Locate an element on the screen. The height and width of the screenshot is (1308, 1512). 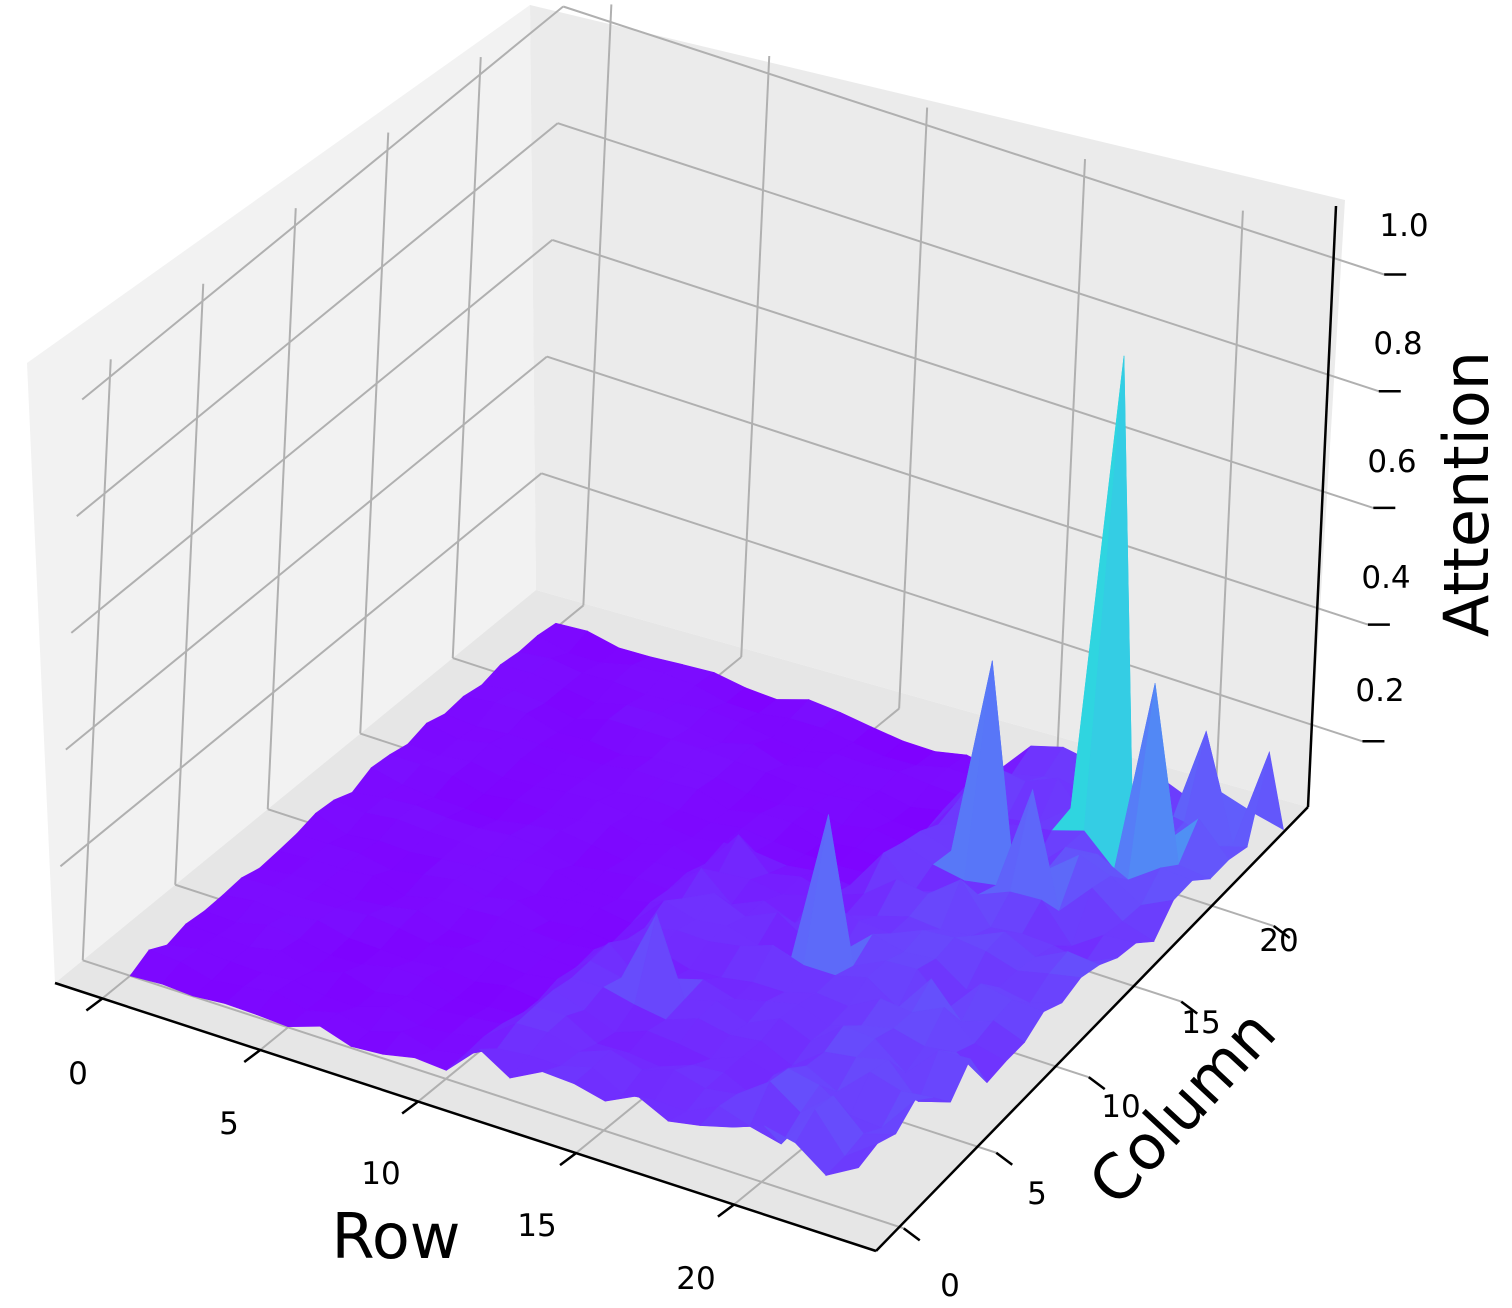
column-tick-15: 15 is located at coordinates (1200, 1023).